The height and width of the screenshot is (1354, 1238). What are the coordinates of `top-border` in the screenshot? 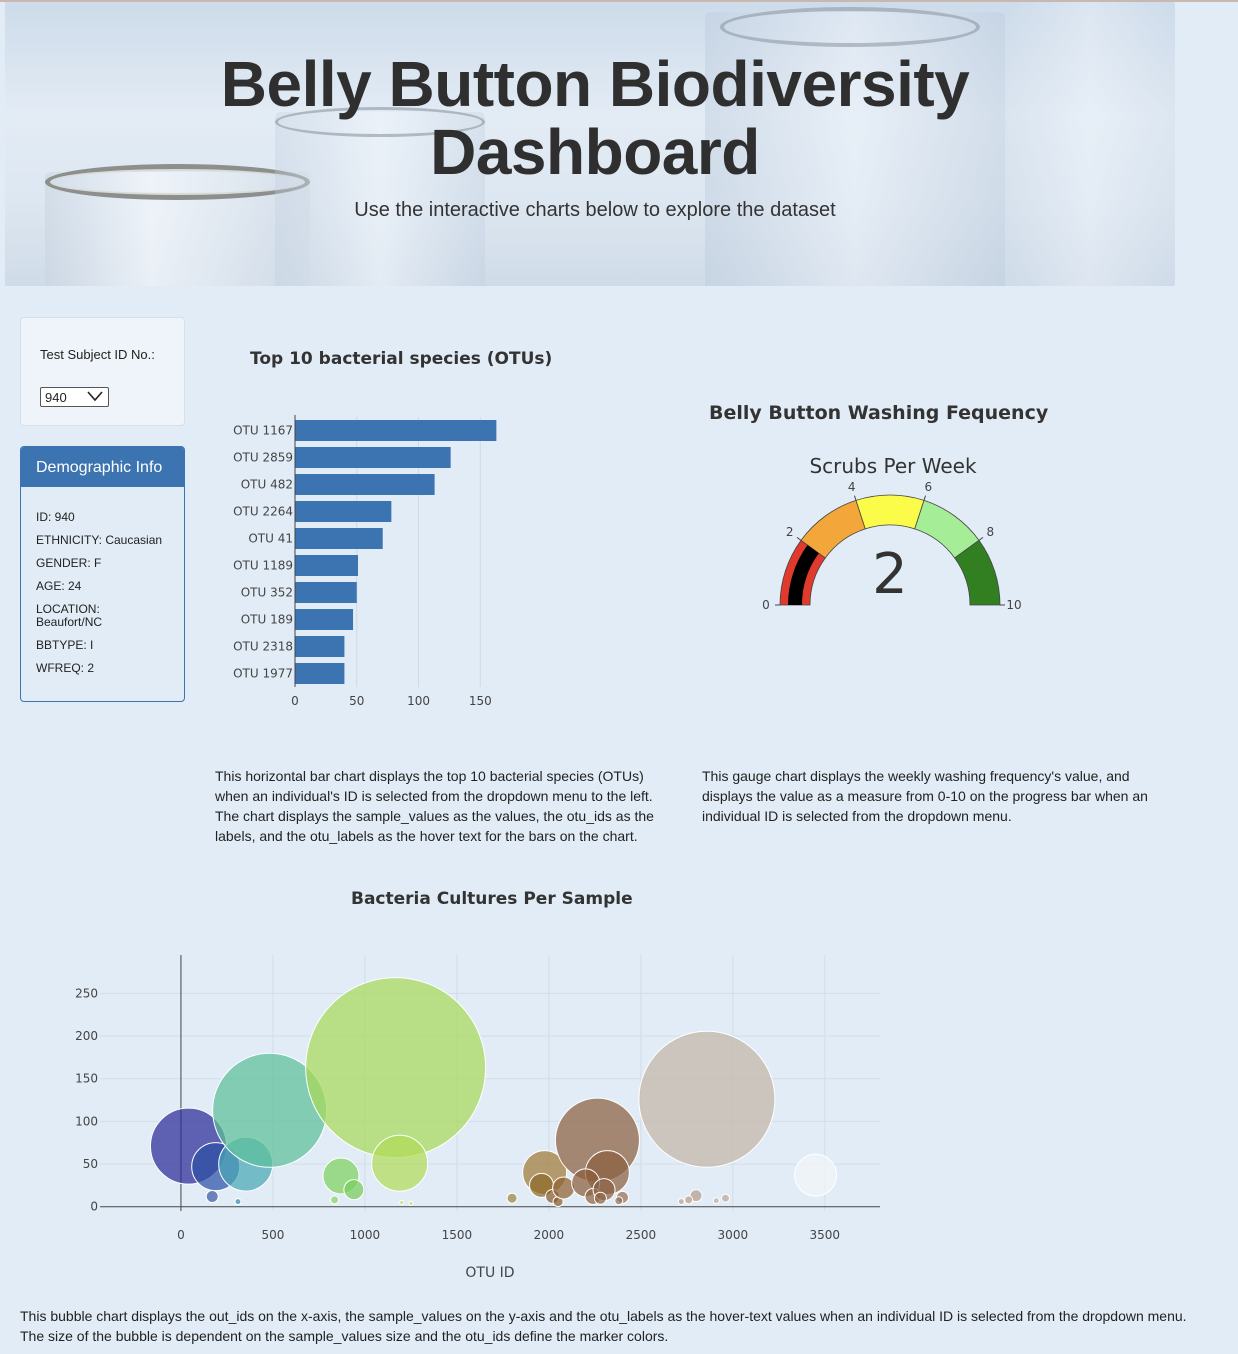 It's located at (619, 1).